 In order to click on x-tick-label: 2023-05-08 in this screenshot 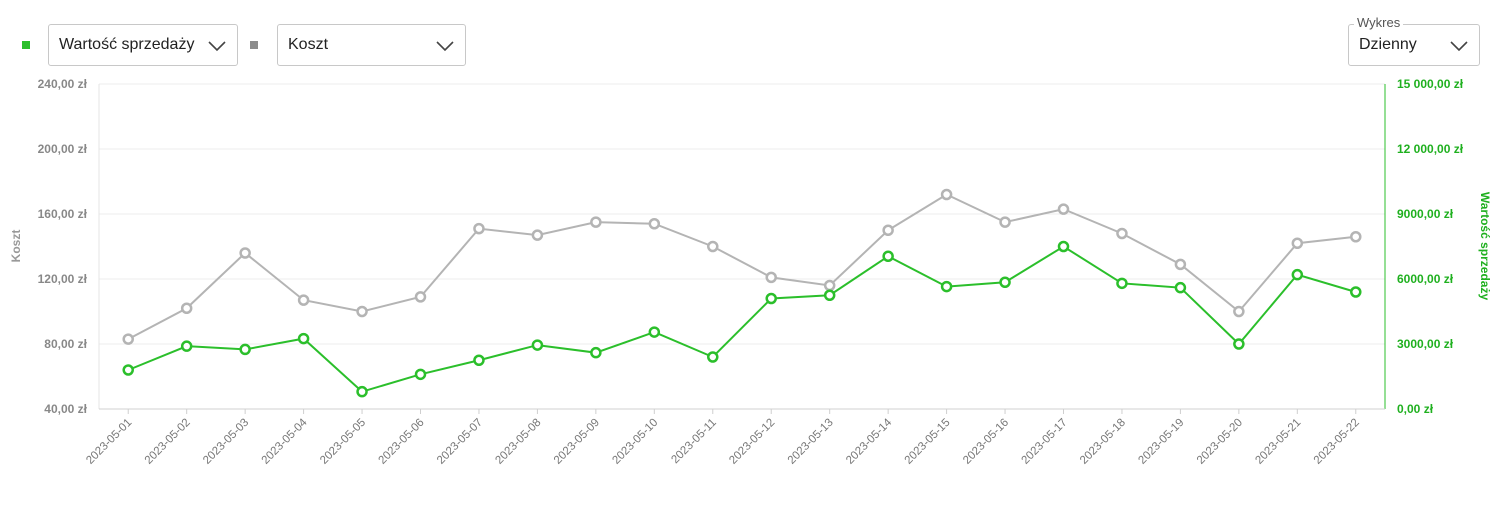, I will do `click(518, 442)`.